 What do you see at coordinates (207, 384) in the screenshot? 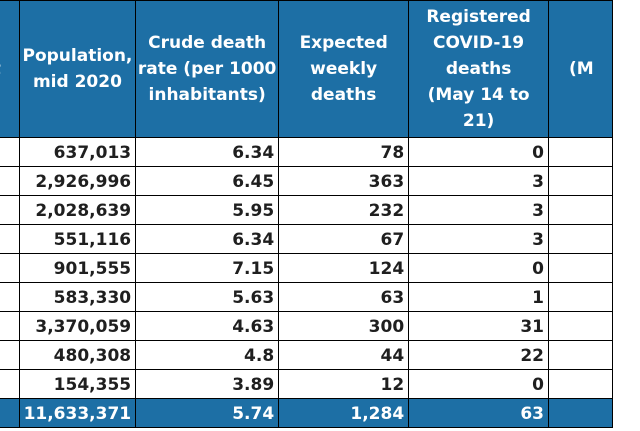
I see `cell-crude-death-rate: 3.89` at bounding box center [207, 384].